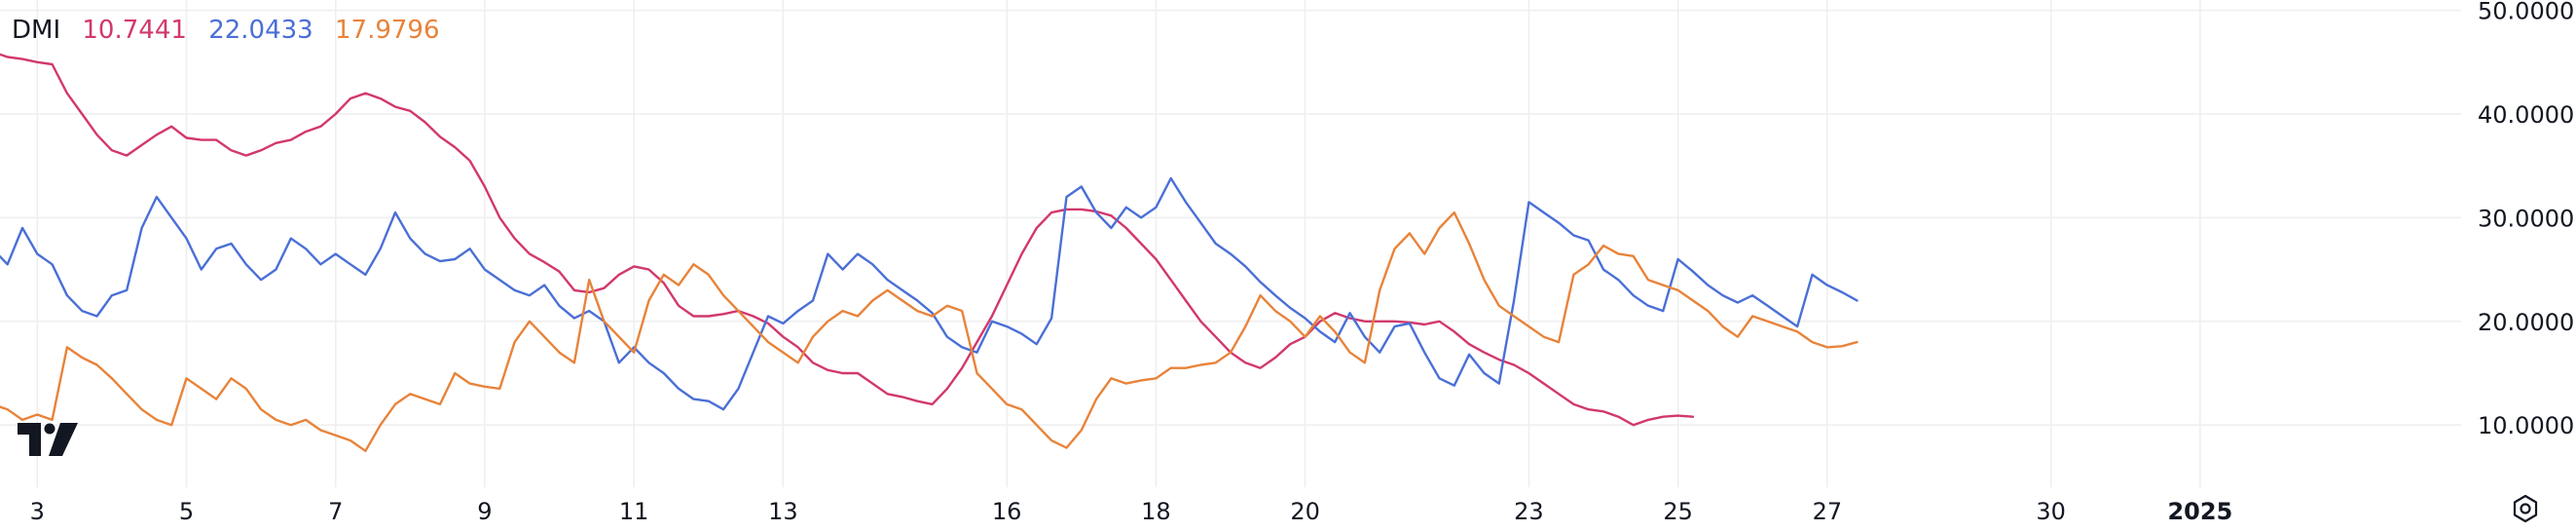 The height and width of the screenshot is (532, 2576). What do you see at coordinates (186, 511) in the screenshot?
I see `x-tick-label: 5` at bounding box center [186, 511].